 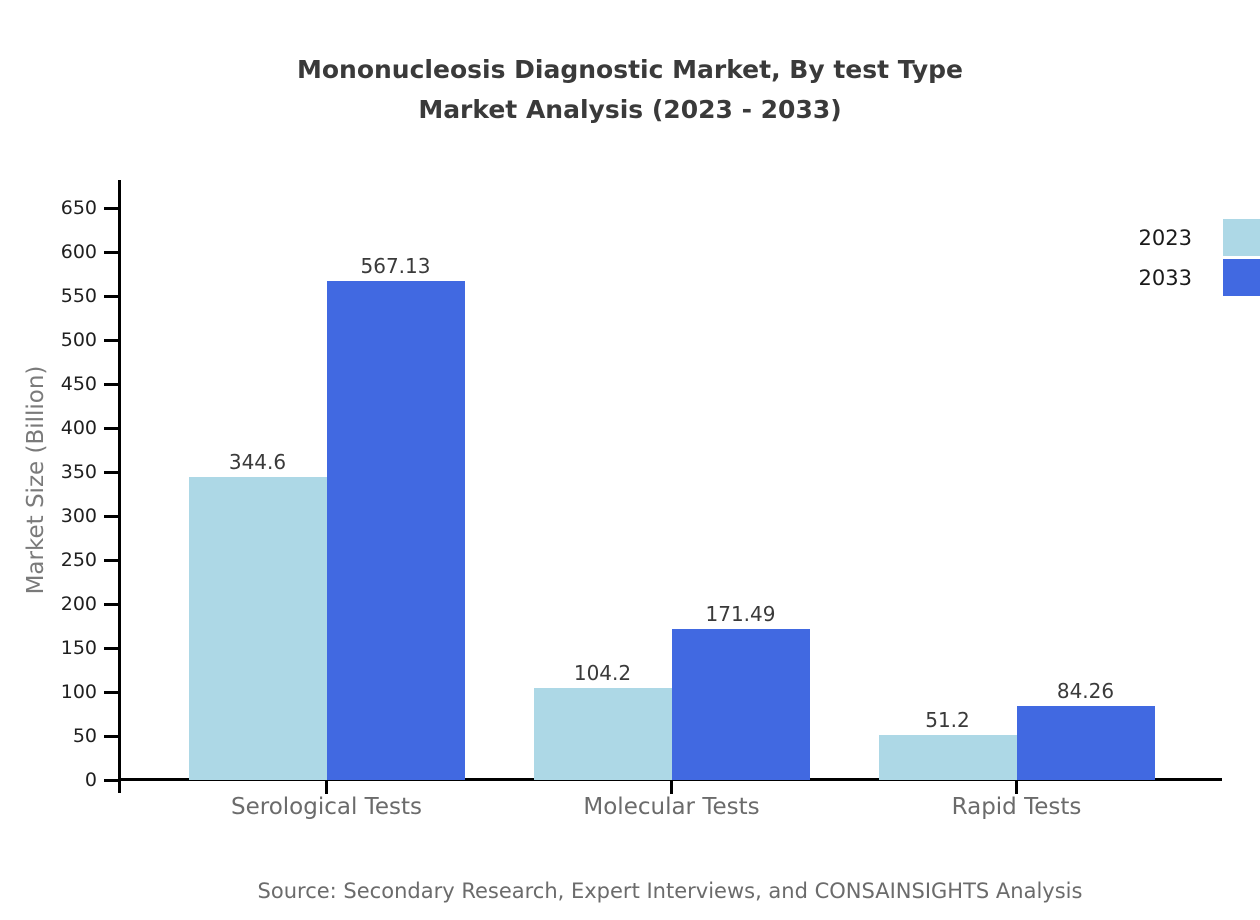 What do you see at coordinates (78, 251) in the screenshot?
I see `y-tick-label: 600` at bounding box center [78, 251].